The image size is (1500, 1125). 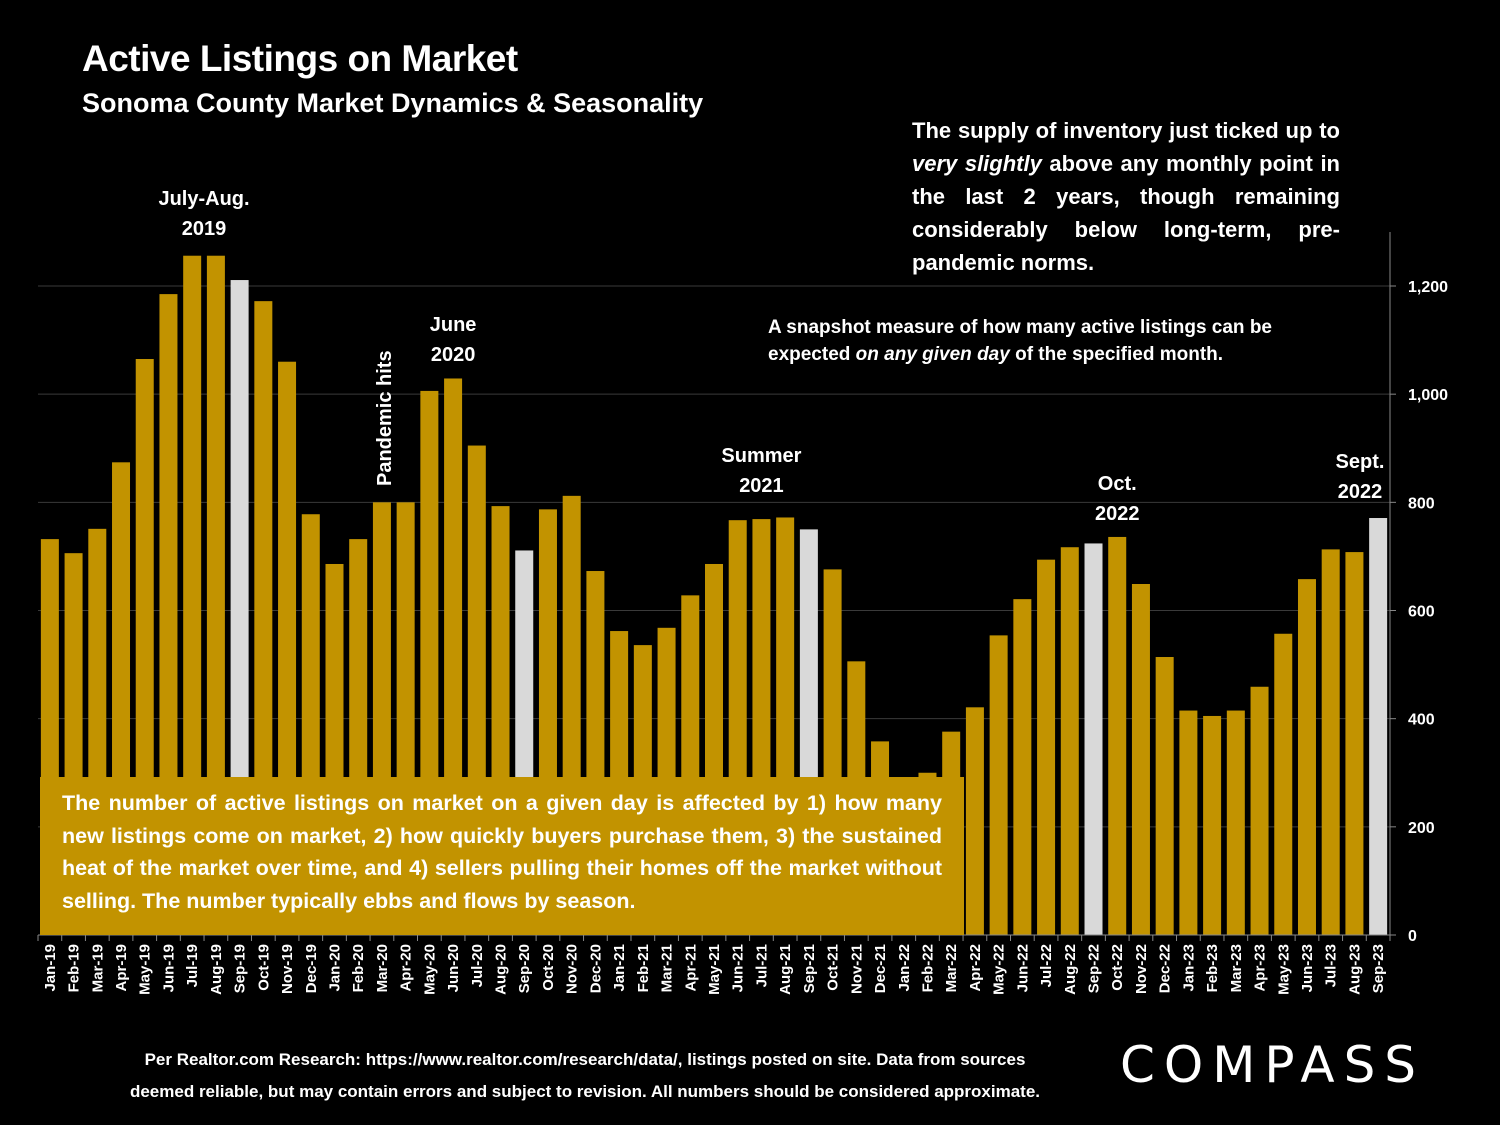 What do you see at coordinates (287, 969) in the screenshot?
I see `x-tick-label: Nov-19` at bounding box center [287, 969].